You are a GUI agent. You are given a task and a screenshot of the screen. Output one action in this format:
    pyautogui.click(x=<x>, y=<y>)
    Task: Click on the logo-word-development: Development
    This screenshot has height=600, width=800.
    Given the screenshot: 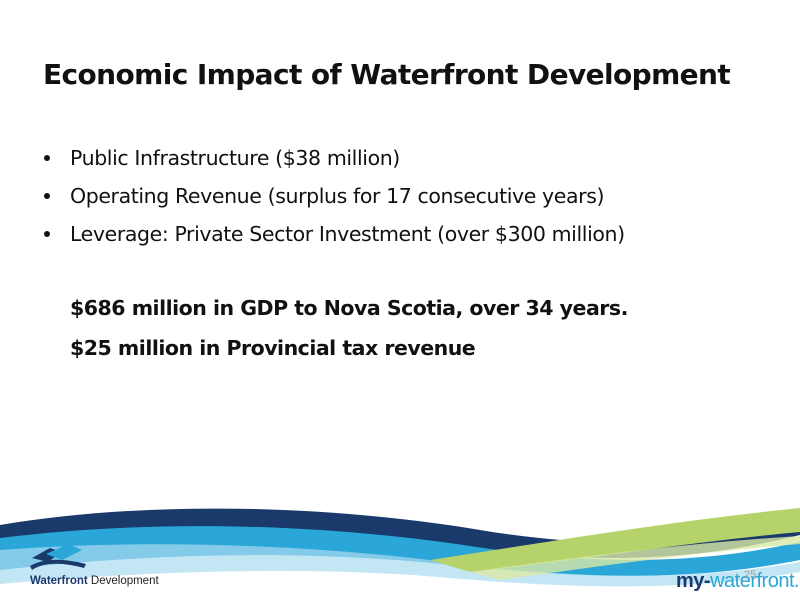 What is the action you would take?
    pyautogui.click(x=123, y=581)
    